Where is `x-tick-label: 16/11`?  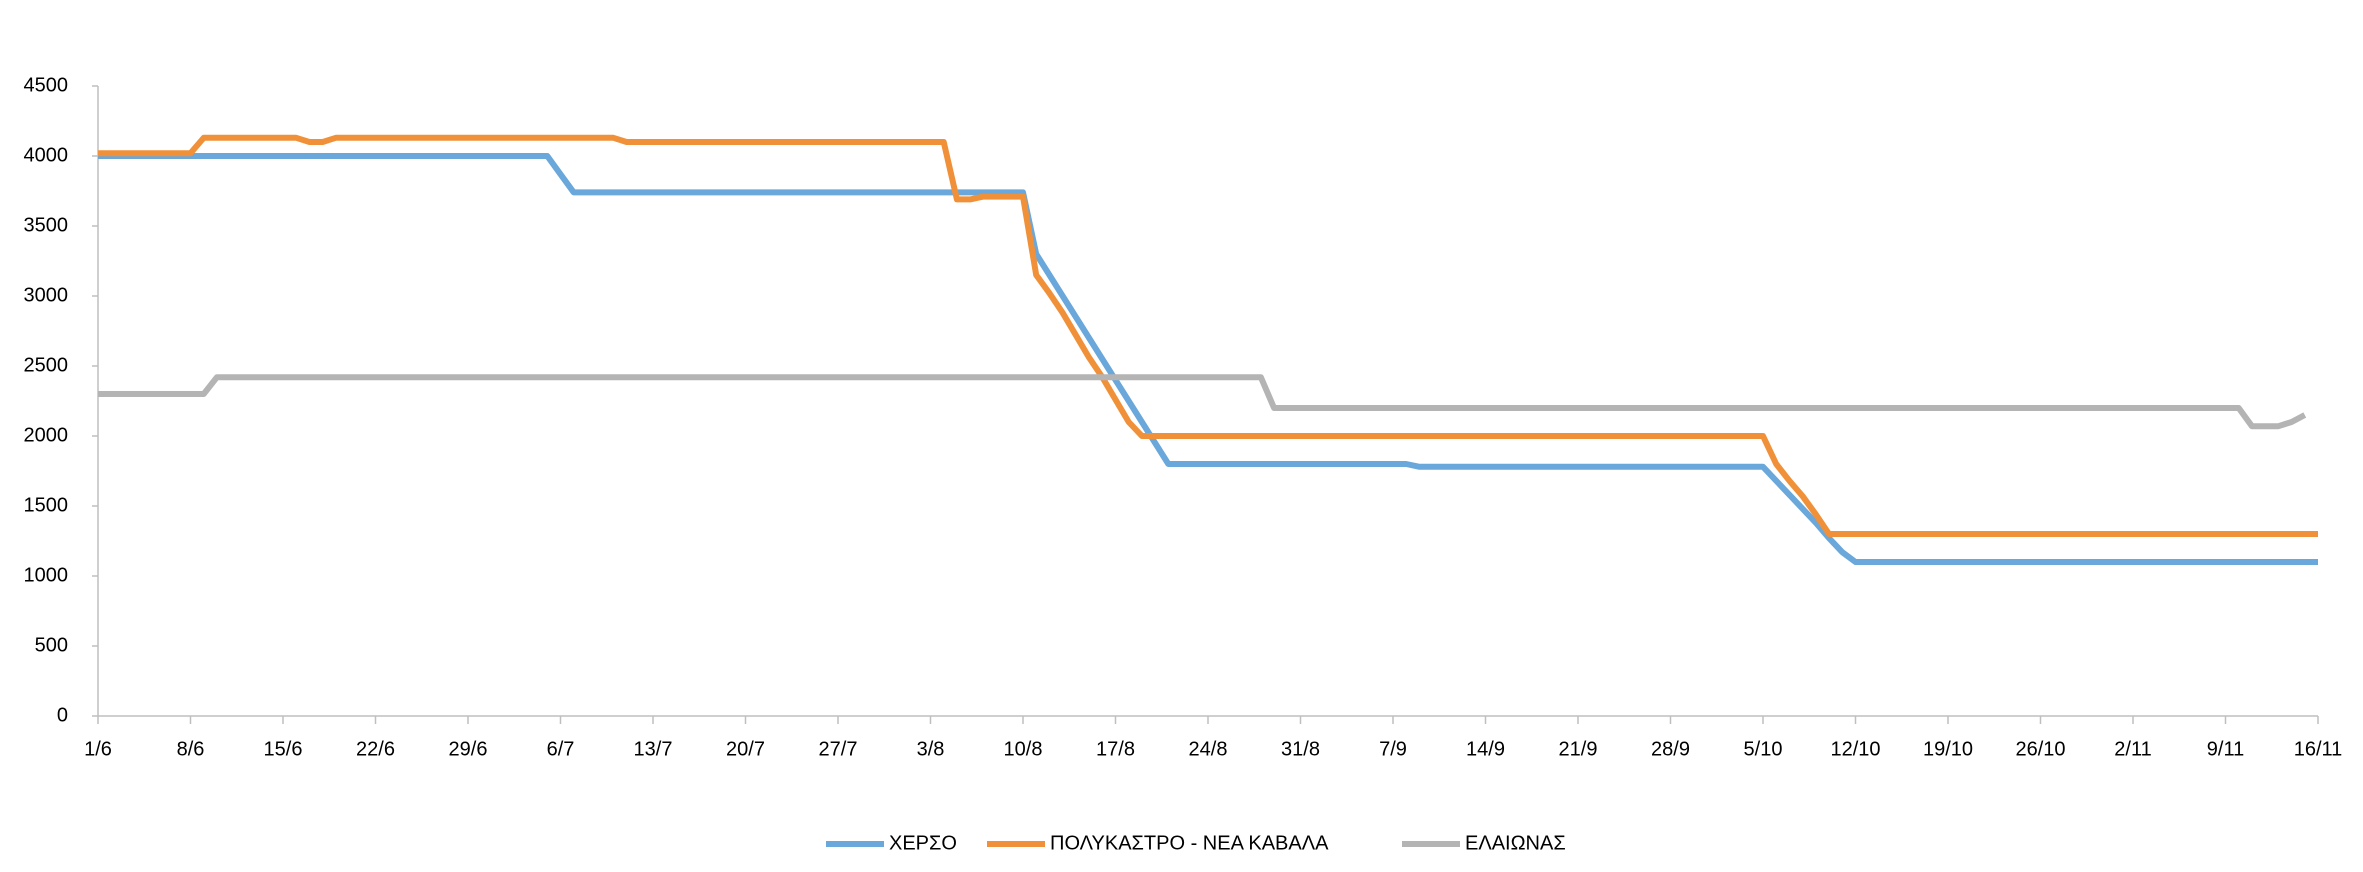 x-tick-label: 16/11 is located at coordinates (2318, 749).